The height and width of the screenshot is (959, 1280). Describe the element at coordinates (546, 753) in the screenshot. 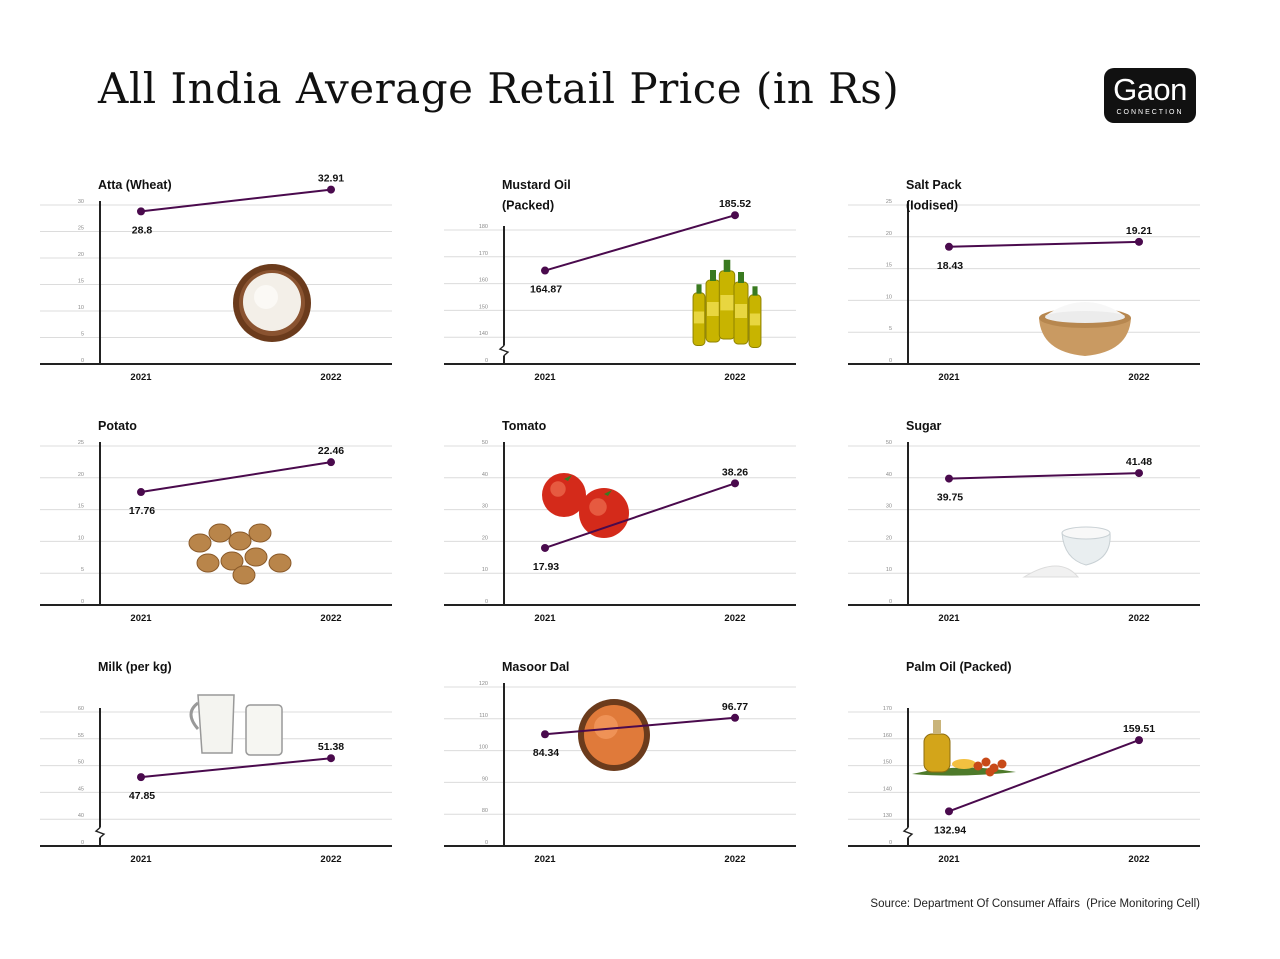

I see `data-label: 84.34` at that location.